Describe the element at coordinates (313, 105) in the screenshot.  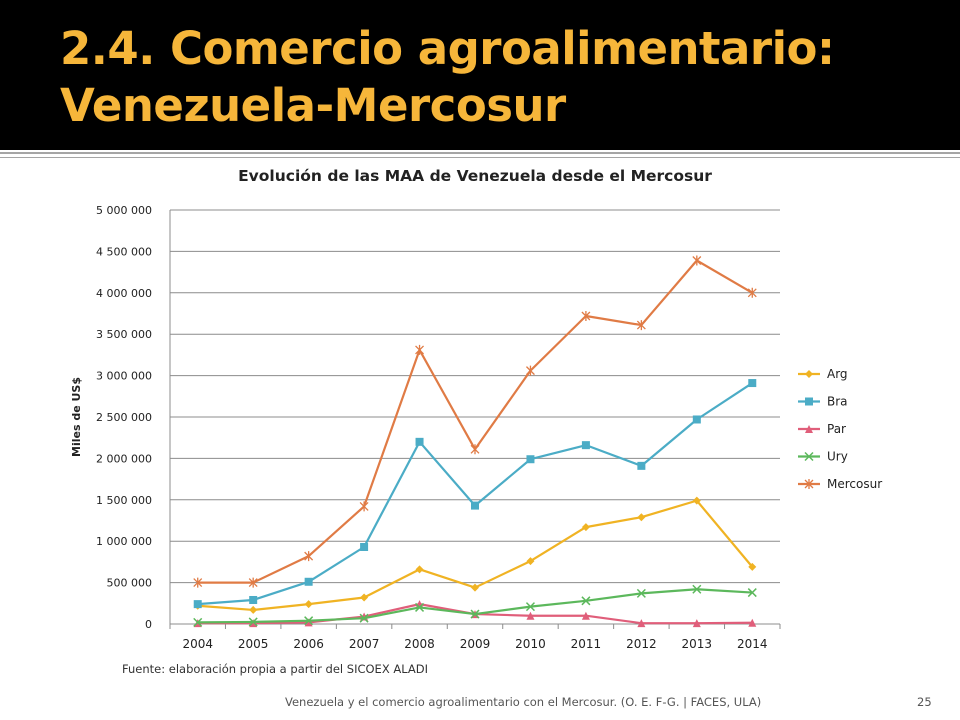
I see `slide-title-line-2: Venezuela-Mercosur` at that location.